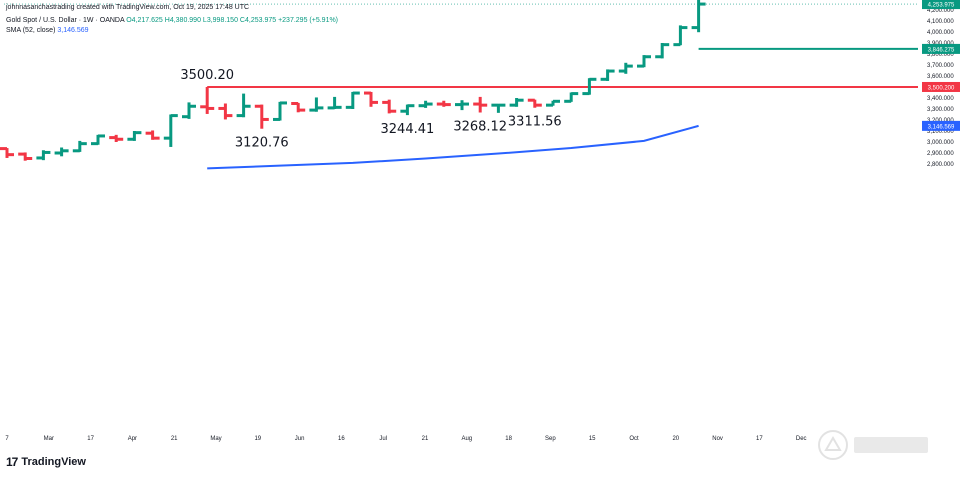 Image resolution: width=964 pixels, height=483 pixels. What do you see at coordinates (535, 122) in the screenshot?
I see `price-annotation: 3311.56` at bounding box center [535, 122].